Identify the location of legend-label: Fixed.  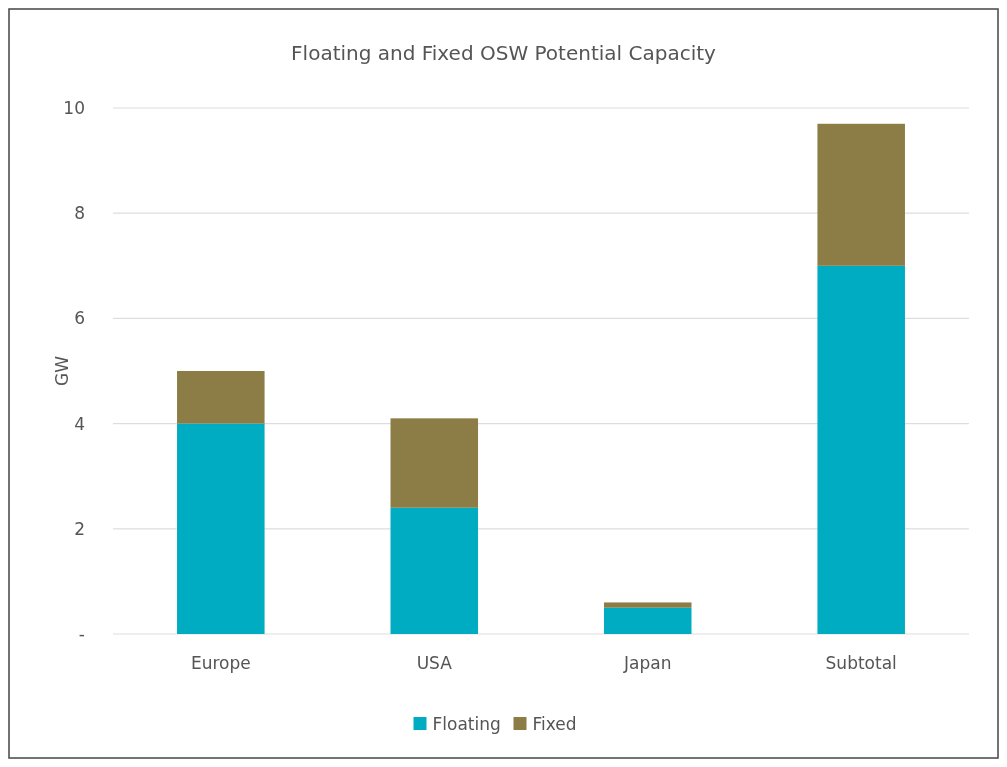
(554, 723).